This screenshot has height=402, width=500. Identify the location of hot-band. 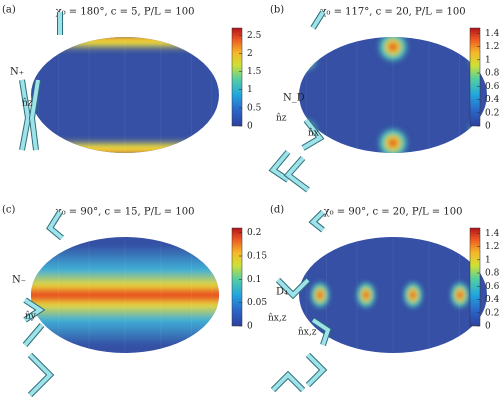
(125, 295).